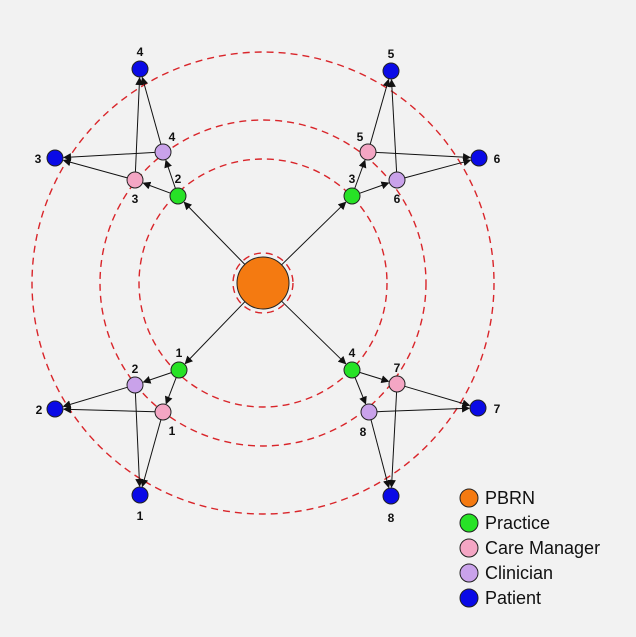 The image size is (636, 637). I want to click on legend-item-patient: Patient, so click(500, 598).